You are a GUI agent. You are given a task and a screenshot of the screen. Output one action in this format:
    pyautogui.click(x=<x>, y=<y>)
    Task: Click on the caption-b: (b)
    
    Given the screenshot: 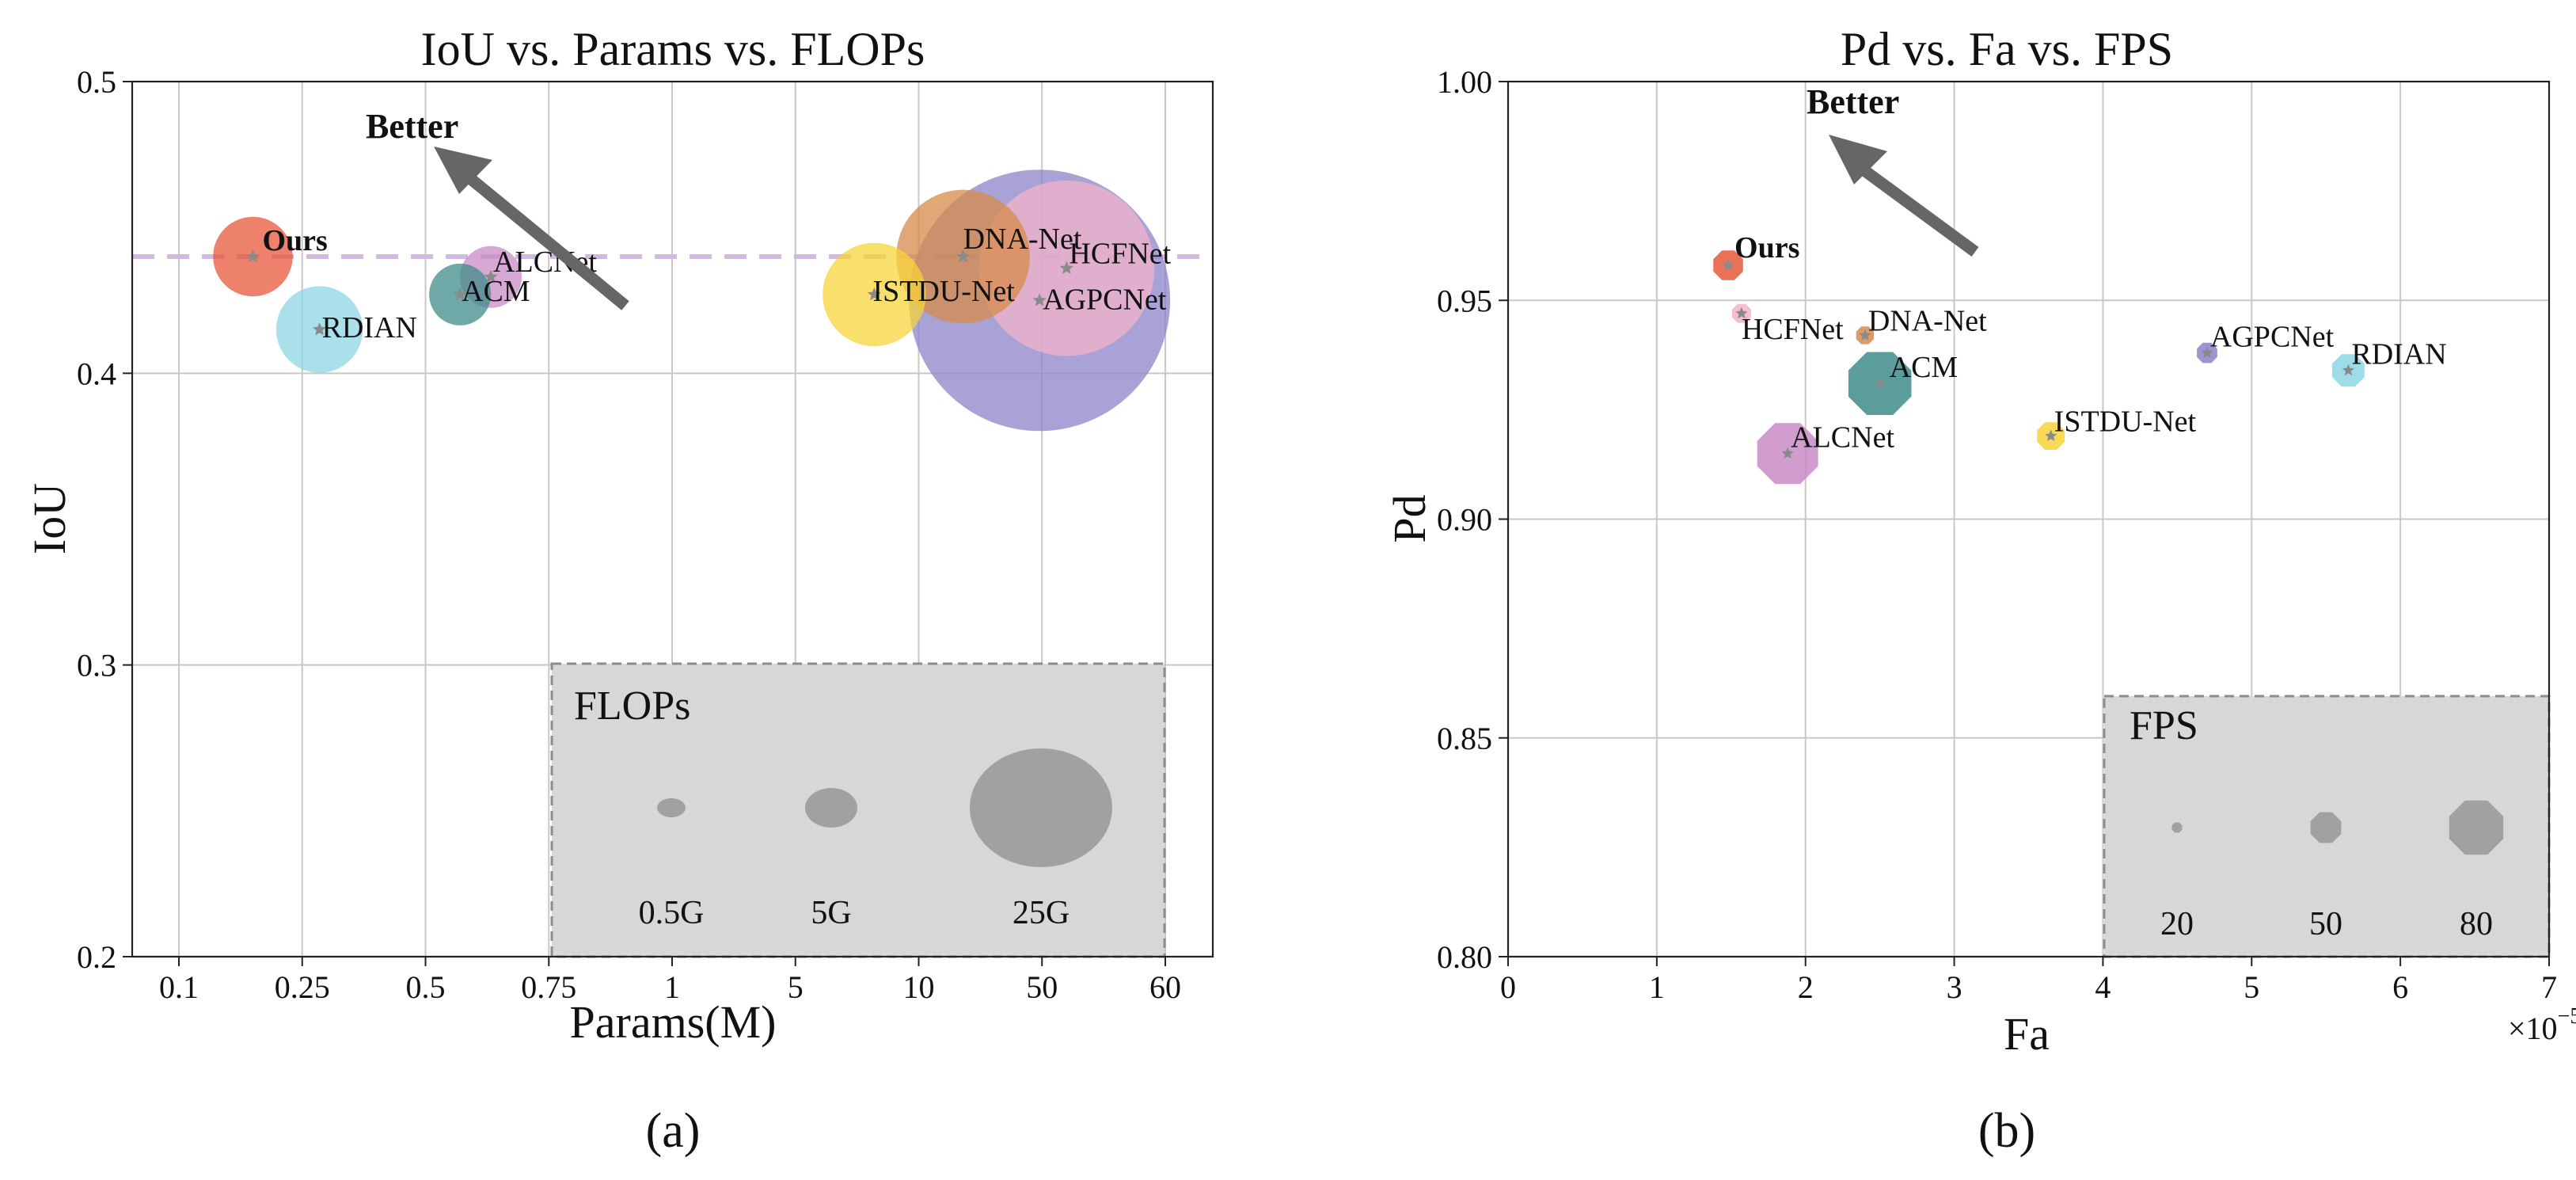 What is the action you would take?
    pyautogui.click(x=2007, y=1131)
    